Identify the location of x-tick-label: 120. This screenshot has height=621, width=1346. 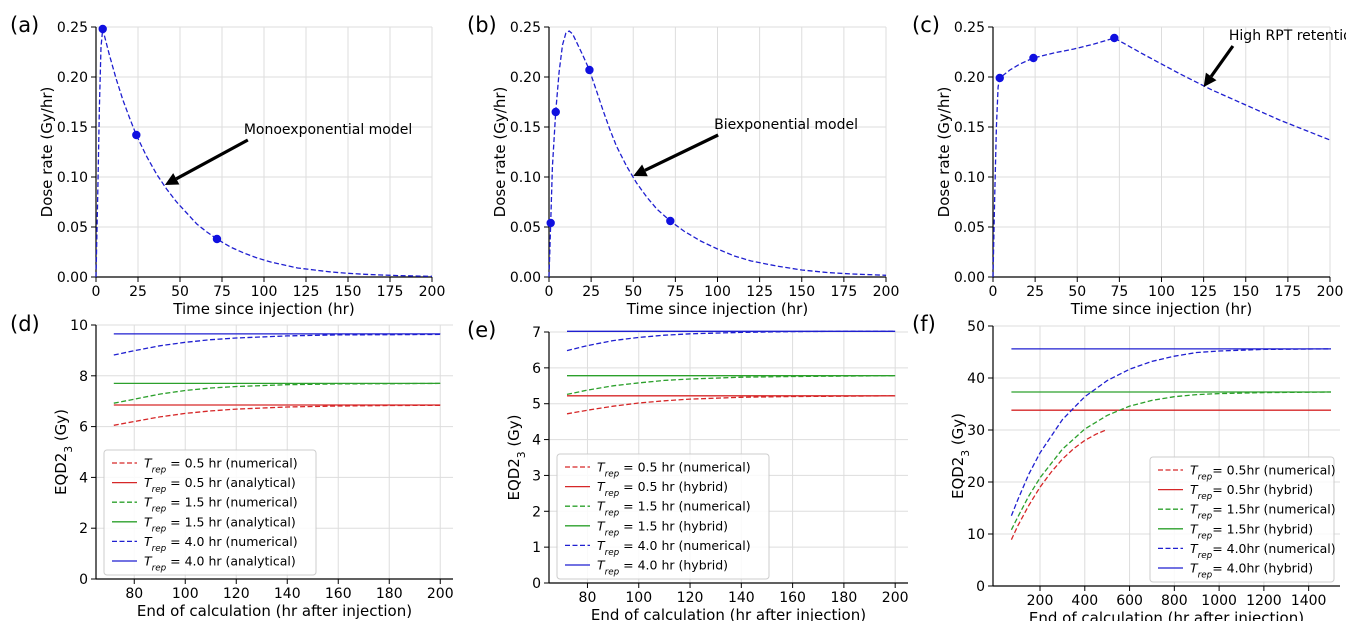
(690, 598).